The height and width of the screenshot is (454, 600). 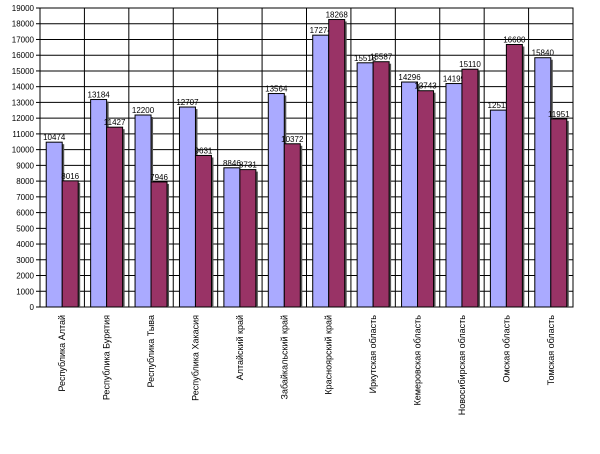 What do you see at coordinates (107, 357) in the screenshot?
I see `x-tick-label: Республика Бурятия` at bounding box center [107, 357].